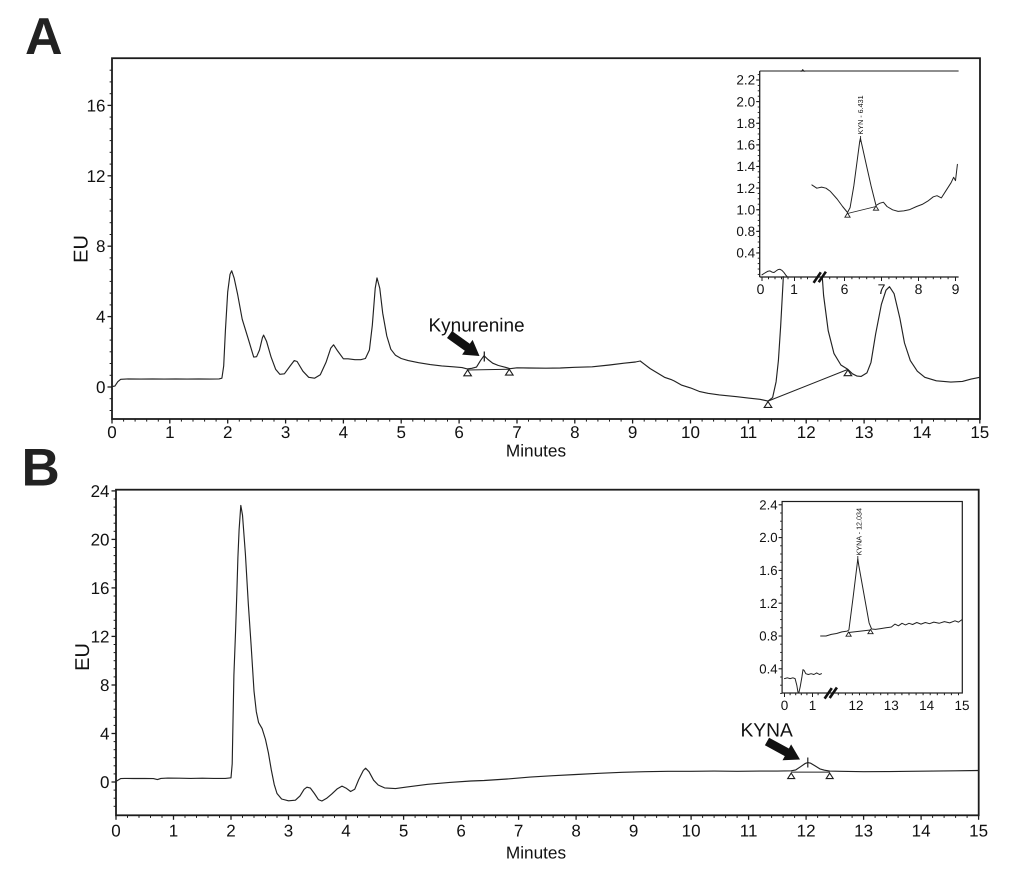 The width and height of the screenshot is (1018, 879). Describe the element at coordinates (100, 539) in the screenshot. I see `svg-text: 20` at that location.